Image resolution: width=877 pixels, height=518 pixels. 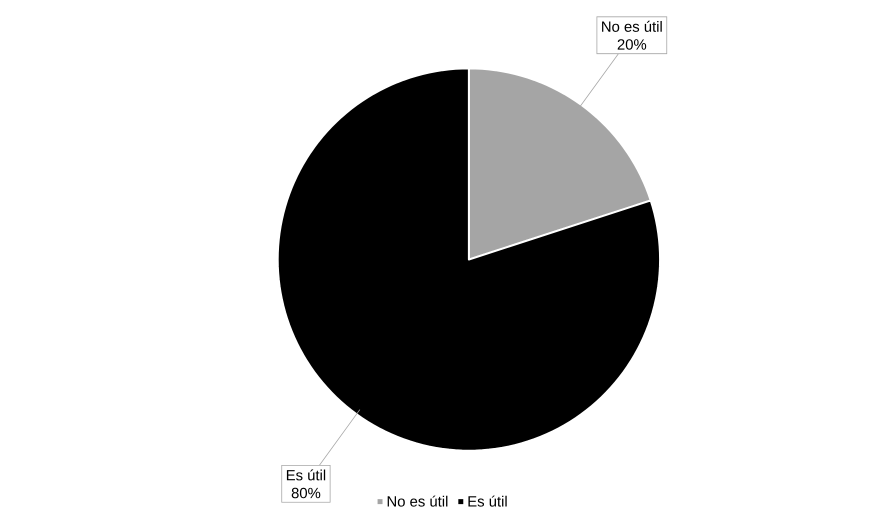 What do you see at coordinates (632, 26) in the screenshot?
I see `slice-label: No es útil` at bounding box center [632, 26].